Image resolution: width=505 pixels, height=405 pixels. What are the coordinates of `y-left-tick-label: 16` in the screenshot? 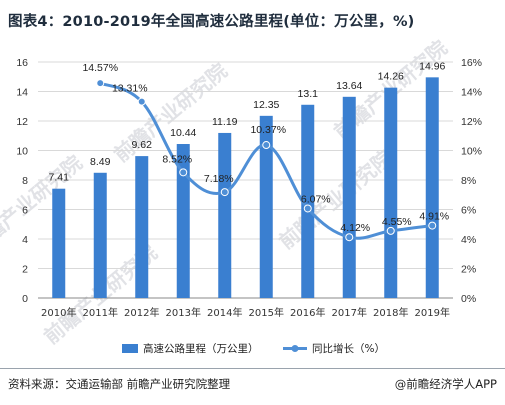 It's located at (22, 63).